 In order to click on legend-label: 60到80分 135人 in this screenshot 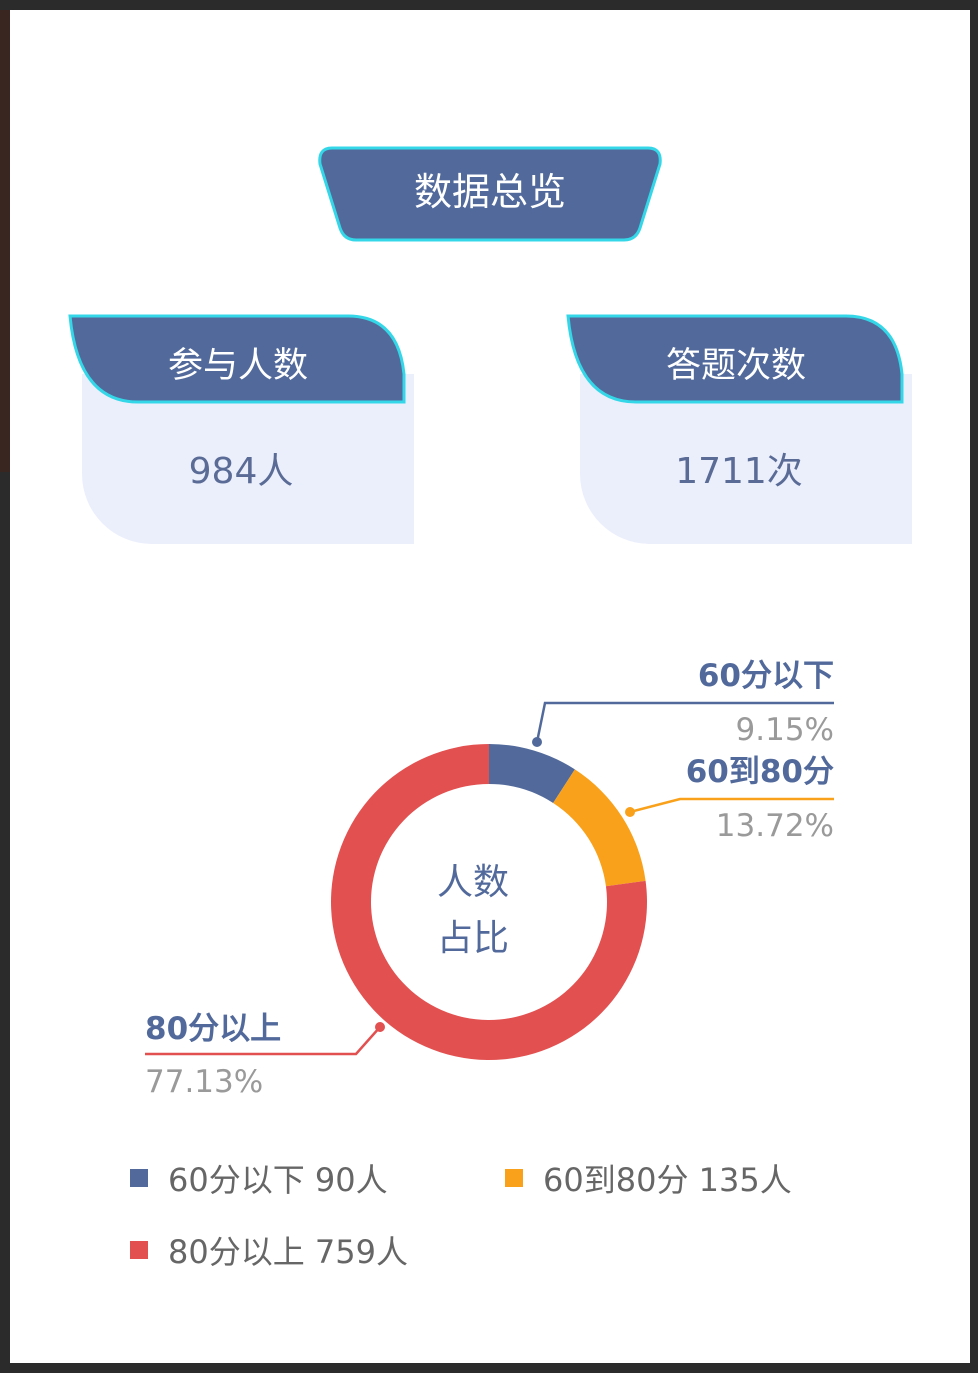, I will do `click(667, 1180)`.